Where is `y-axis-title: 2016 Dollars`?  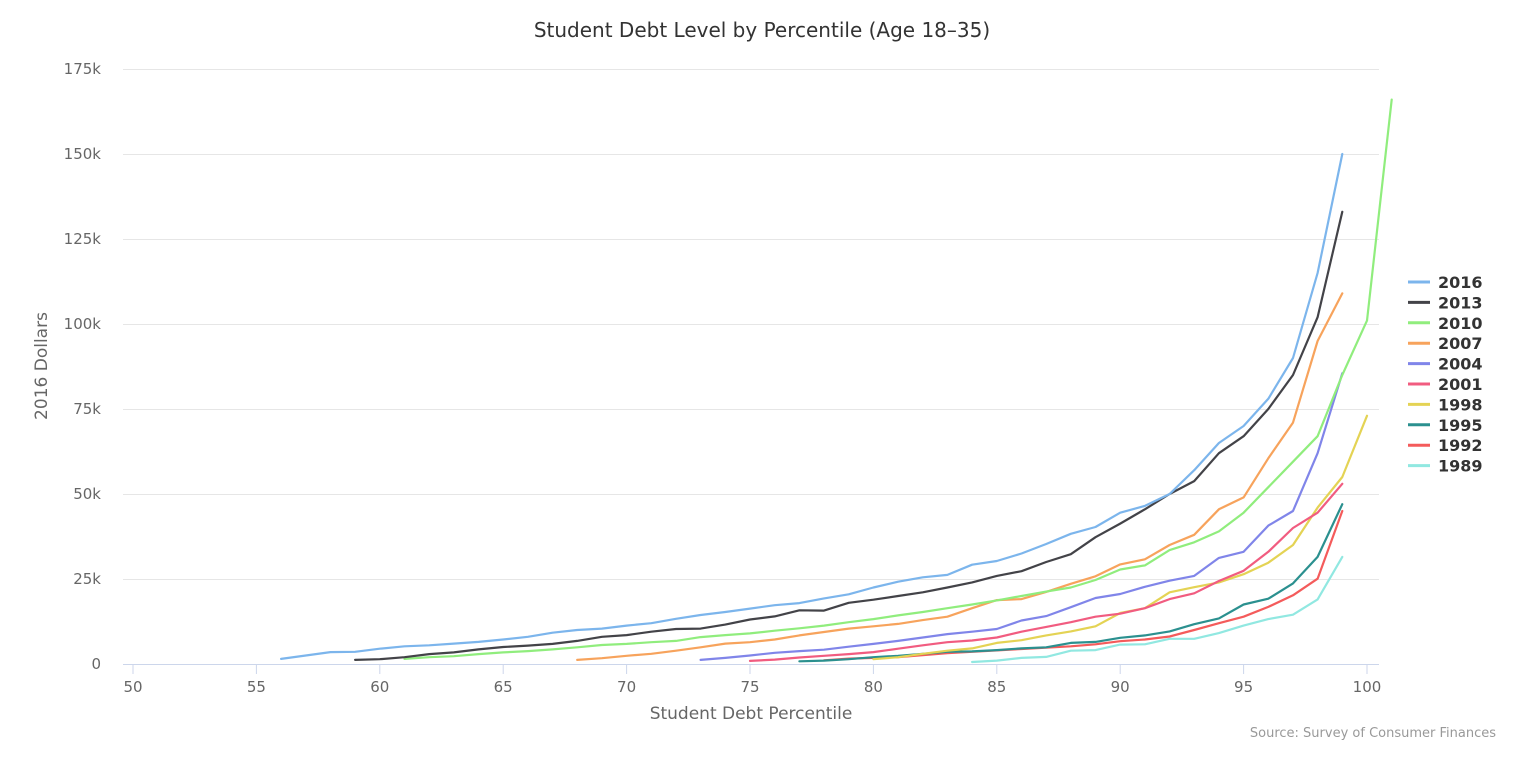
y-axis-title: 2016 Dollars is located at coordinates (42, 366).